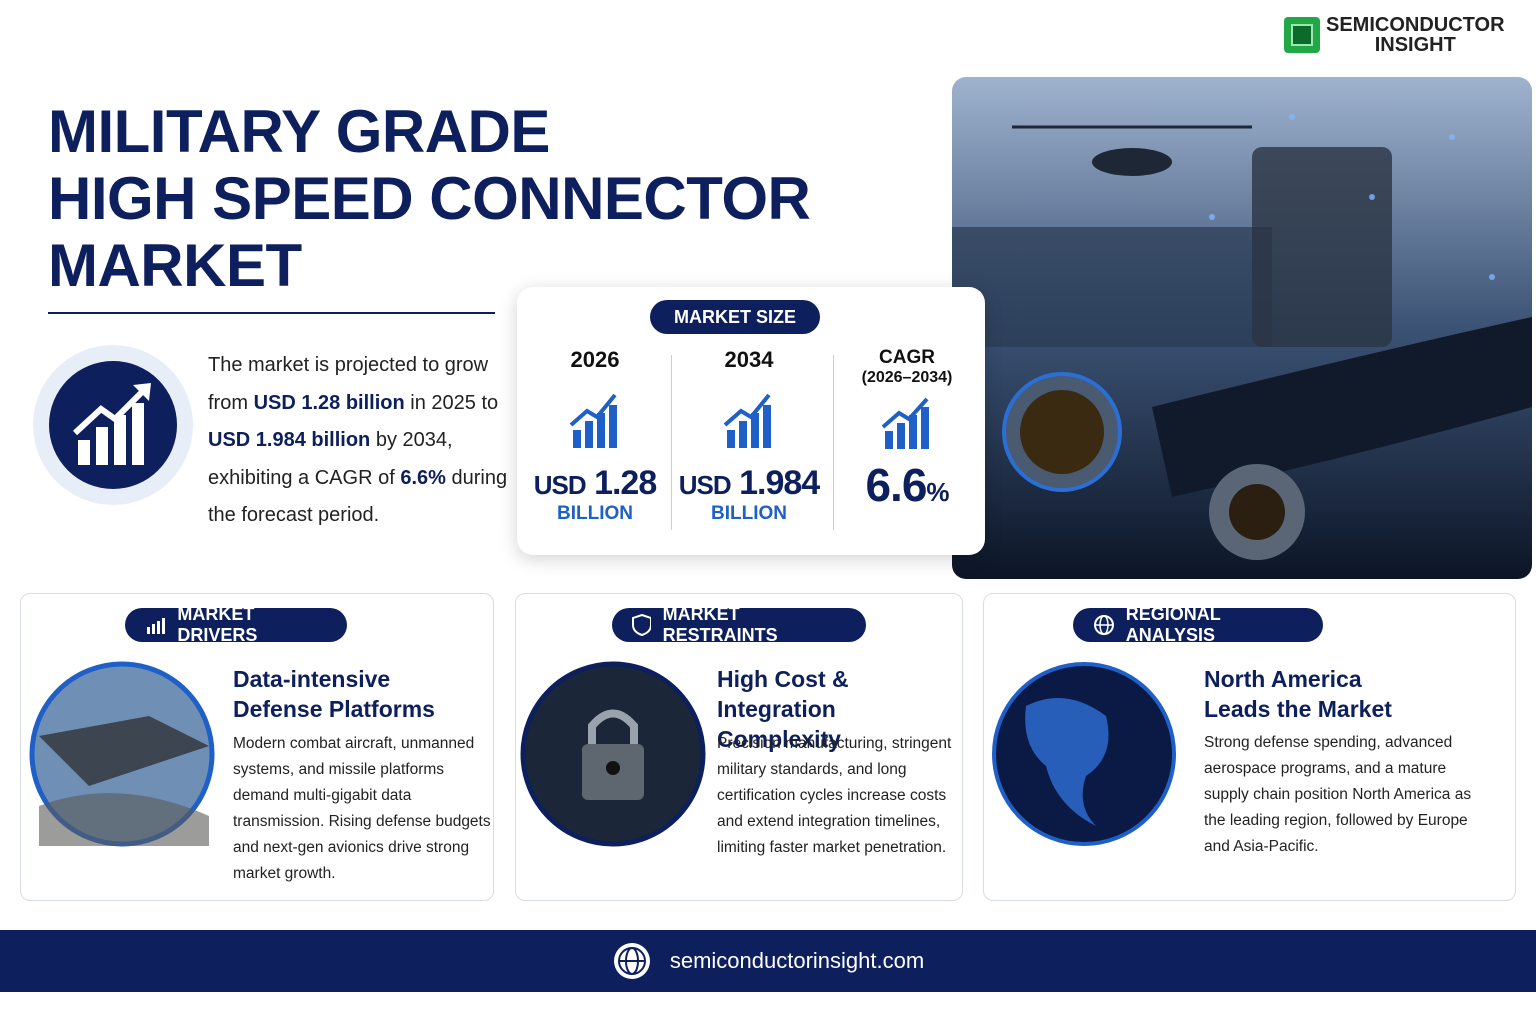 The image size is (1536, 1024). I want to click on logo-line: SEMICONDUCTOR, so click(1415, 25).